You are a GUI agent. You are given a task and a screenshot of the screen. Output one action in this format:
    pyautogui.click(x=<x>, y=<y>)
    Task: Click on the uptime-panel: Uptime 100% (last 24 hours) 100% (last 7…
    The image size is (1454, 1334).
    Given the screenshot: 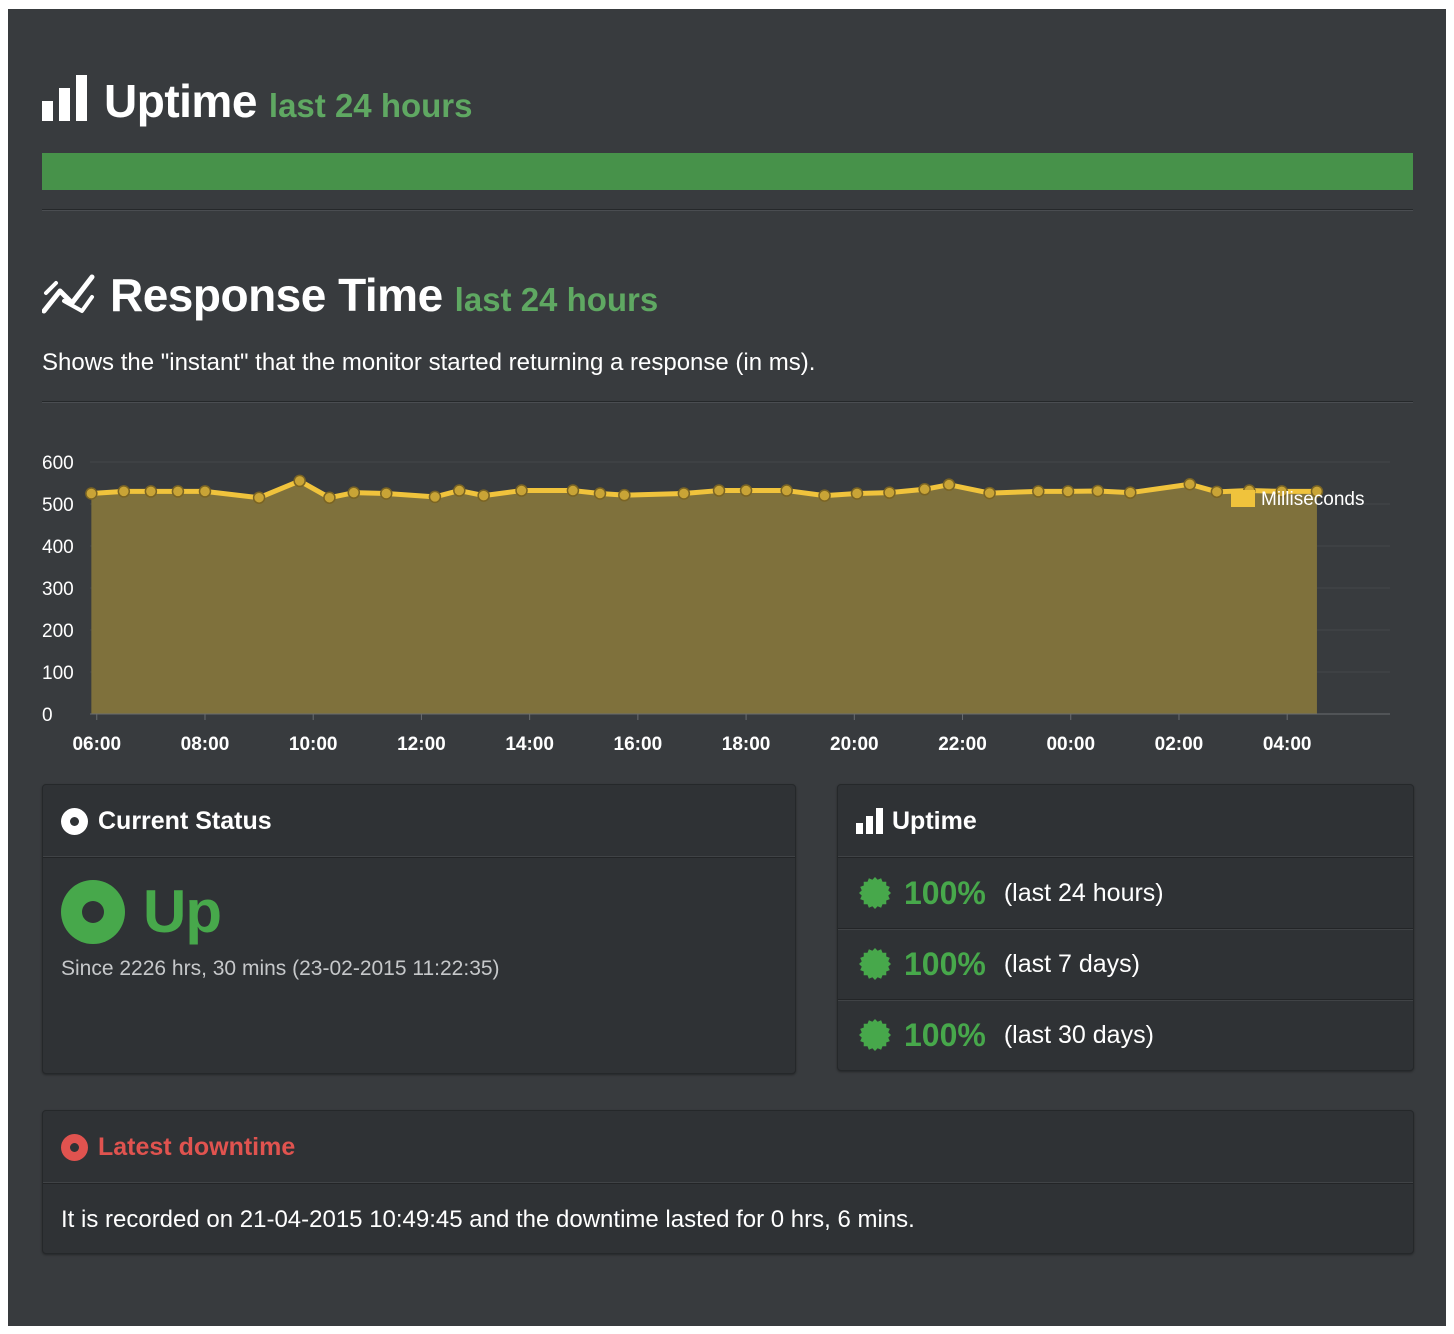 What is the action you would take?
    pyautogui.click(x=1125, y=927)
    